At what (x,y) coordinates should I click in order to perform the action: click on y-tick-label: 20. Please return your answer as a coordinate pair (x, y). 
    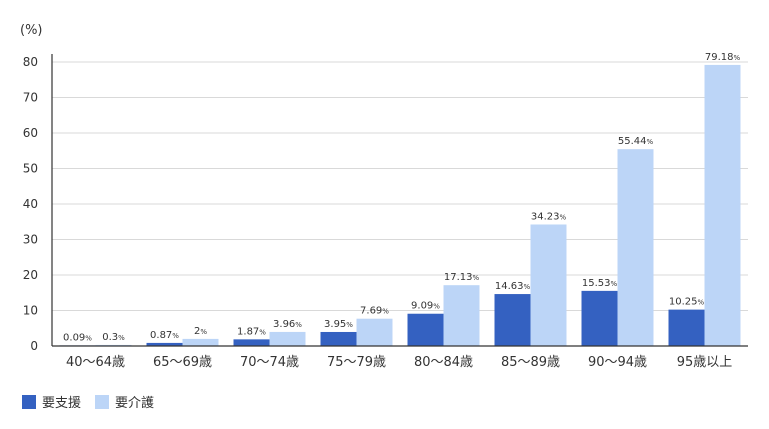
    Looking at the image, I should click on (30, 275).